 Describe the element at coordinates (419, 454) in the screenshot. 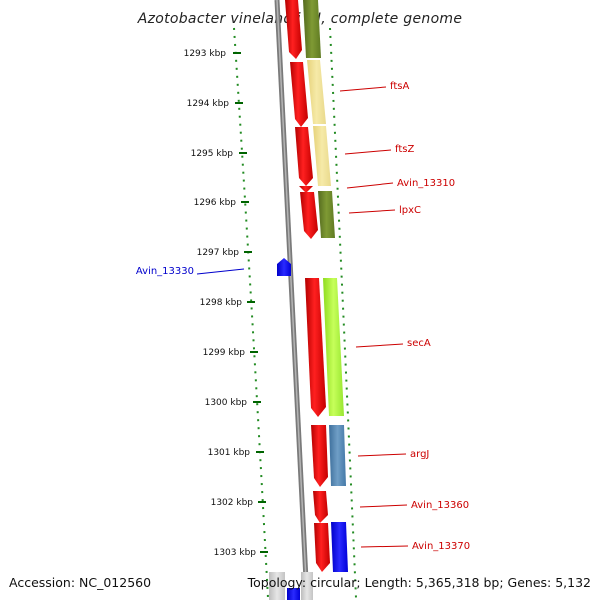

I see `gene-label-argJ: argJ` at that location.